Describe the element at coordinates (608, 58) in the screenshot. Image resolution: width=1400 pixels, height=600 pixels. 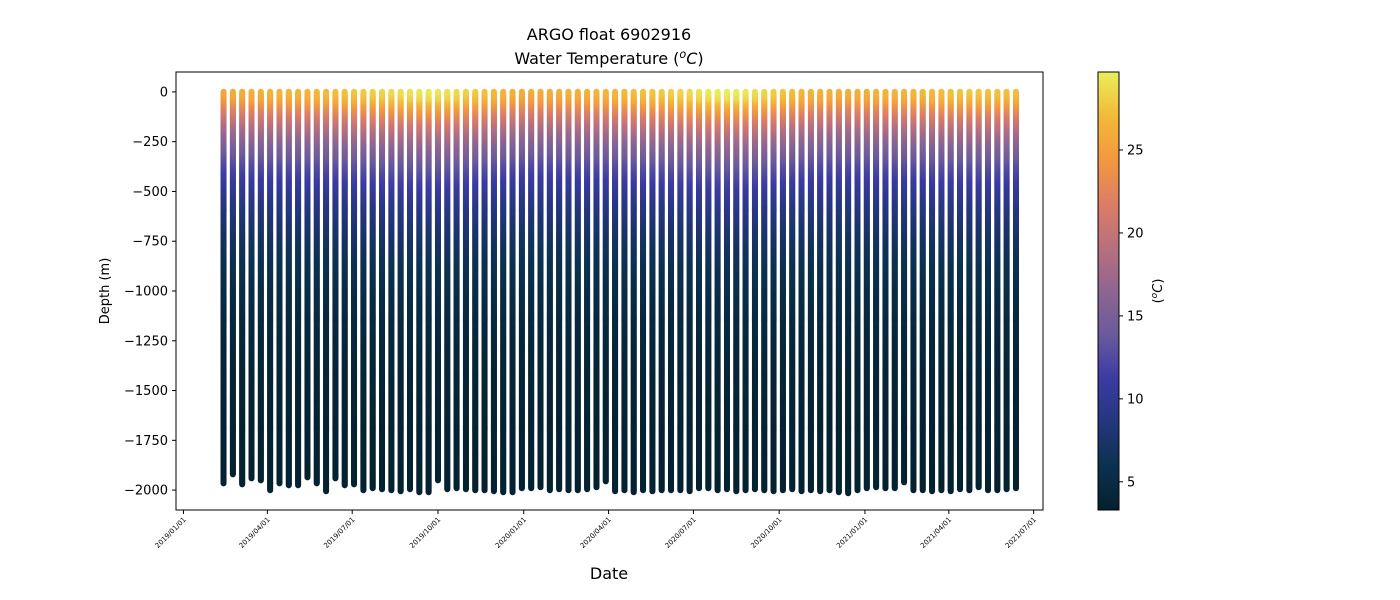
I see `chart-subtitle: Water Temperature (oC)` at that location.